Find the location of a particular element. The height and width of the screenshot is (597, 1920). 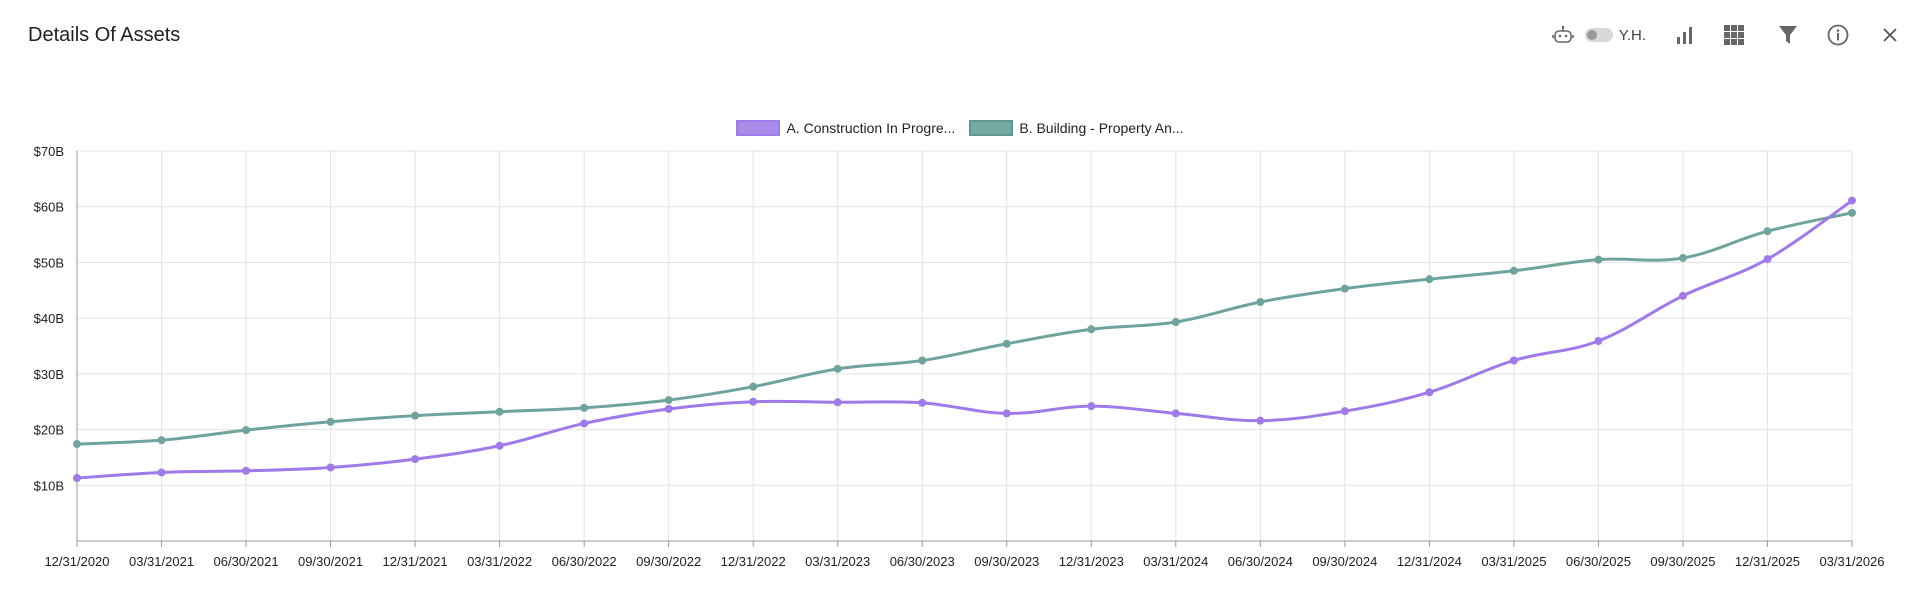

x-tick-label: 12/31/2020 is located at coordinates (76, 561).